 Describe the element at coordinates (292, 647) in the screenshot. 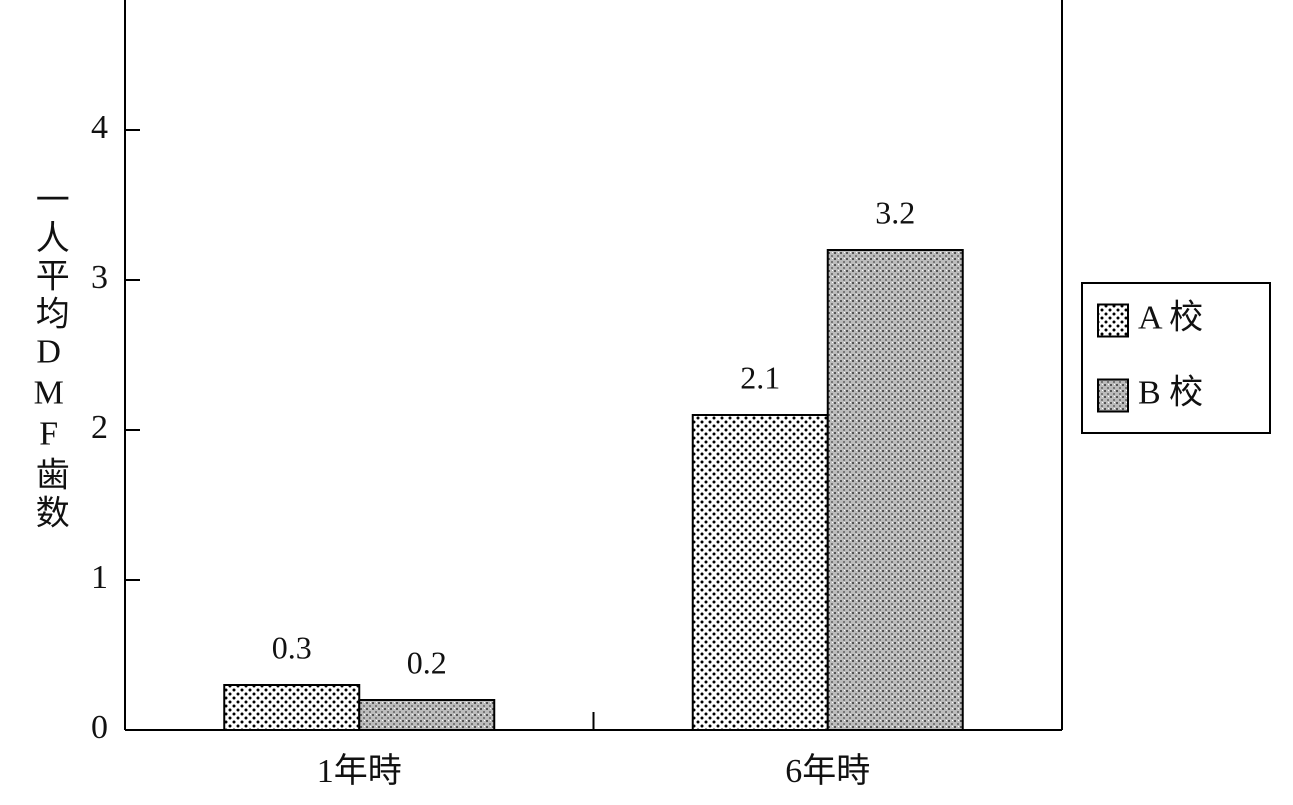

I see `value-label: 0.3` at that location.